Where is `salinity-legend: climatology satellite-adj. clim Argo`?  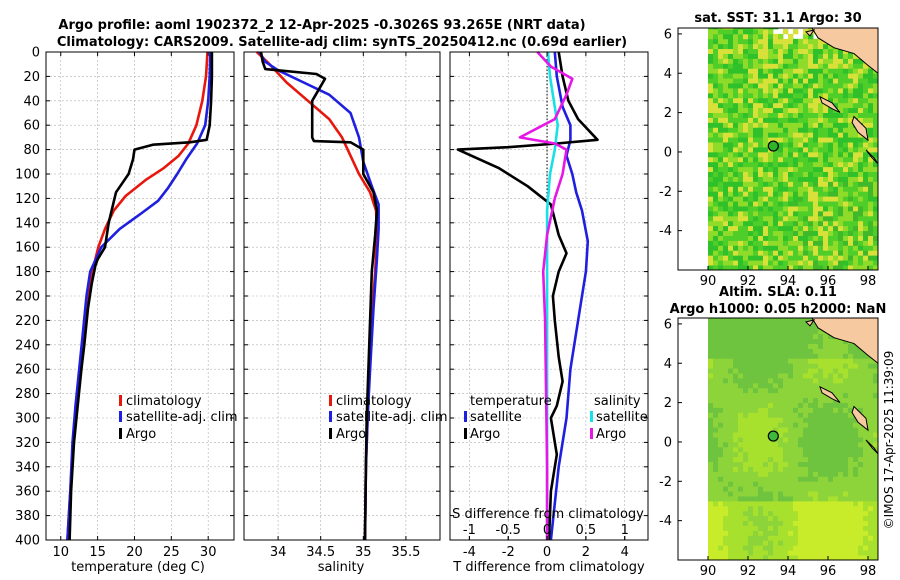
salinity-legend: climatology satellite-adj. clim Argo is located at coordinates (388, 418).